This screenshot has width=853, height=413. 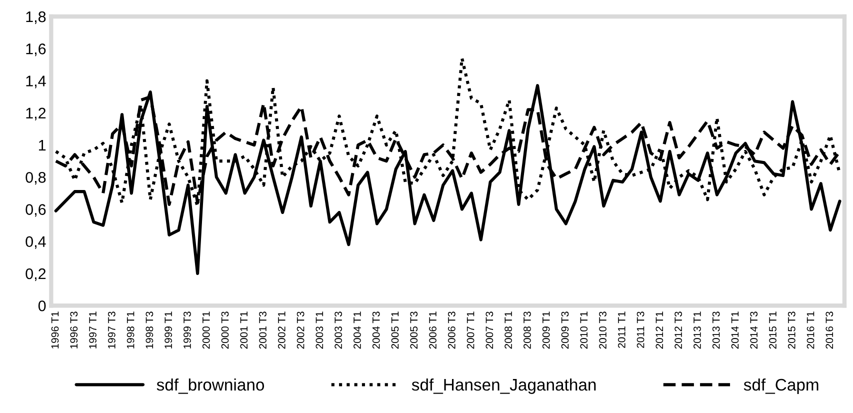 I want to click on x-tick-label: 1996 T1, so click(x=55, y=330).